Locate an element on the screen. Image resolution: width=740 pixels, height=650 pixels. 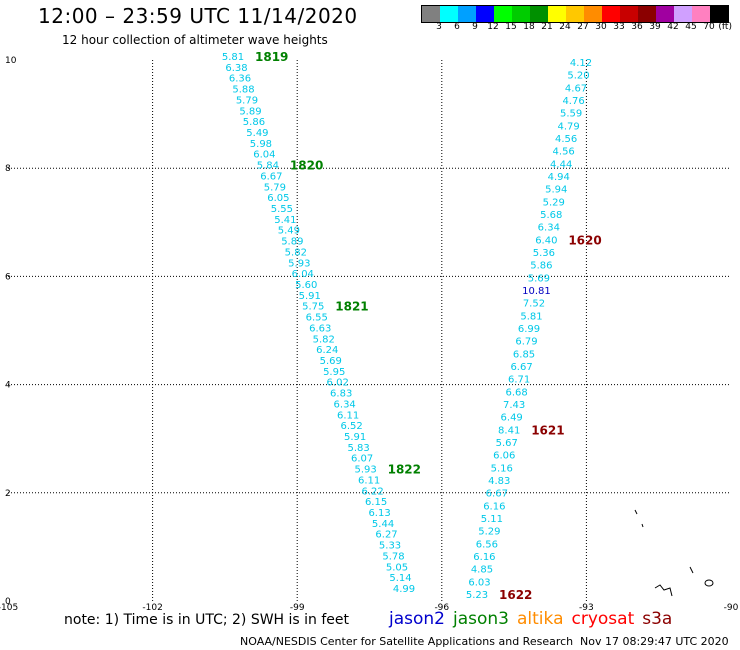
x-tick-label: -105 is located at coordinates (9, 608).